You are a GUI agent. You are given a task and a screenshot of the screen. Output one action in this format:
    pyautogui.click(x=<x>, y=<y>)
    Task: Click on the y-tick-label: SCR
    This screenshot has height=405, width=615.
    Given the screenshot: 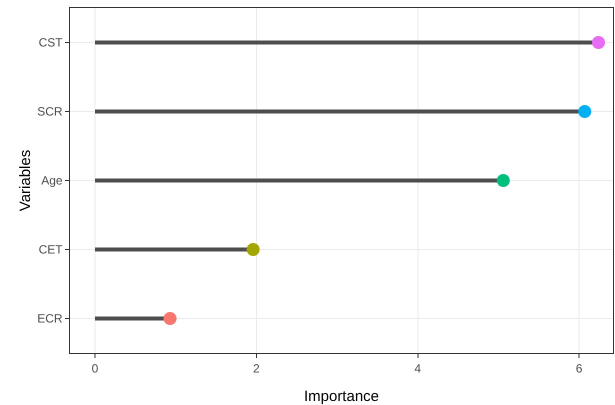 What is the action you would take?
    pyautogui.click(x=50, y=111)
    